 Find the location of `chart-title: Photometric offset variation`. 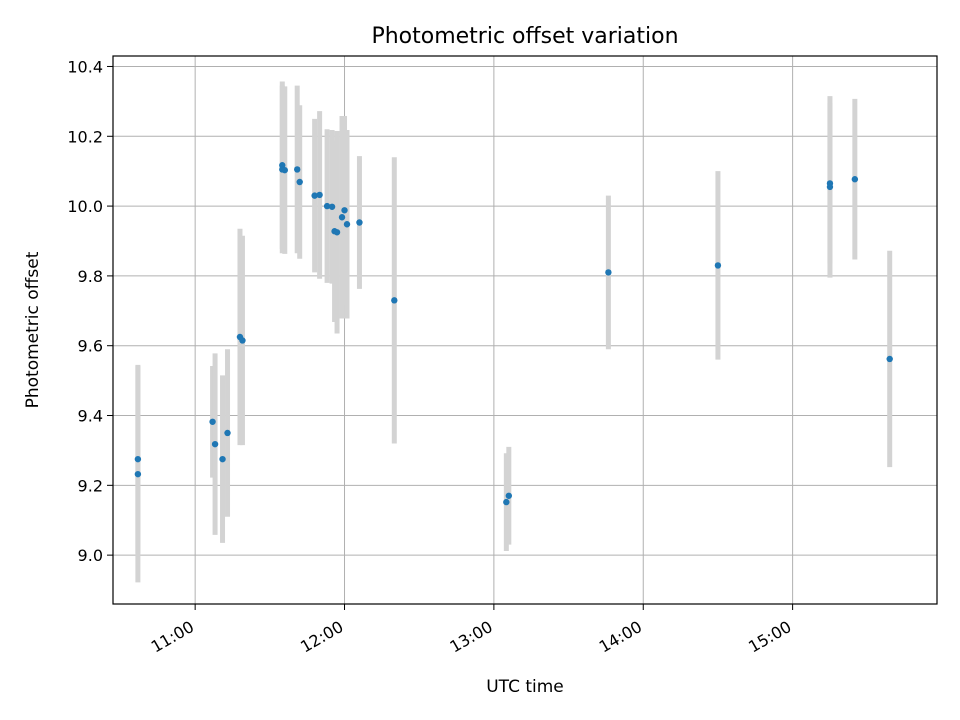

chart-title: Photometric offset variation is located at coordinates (524, 36).